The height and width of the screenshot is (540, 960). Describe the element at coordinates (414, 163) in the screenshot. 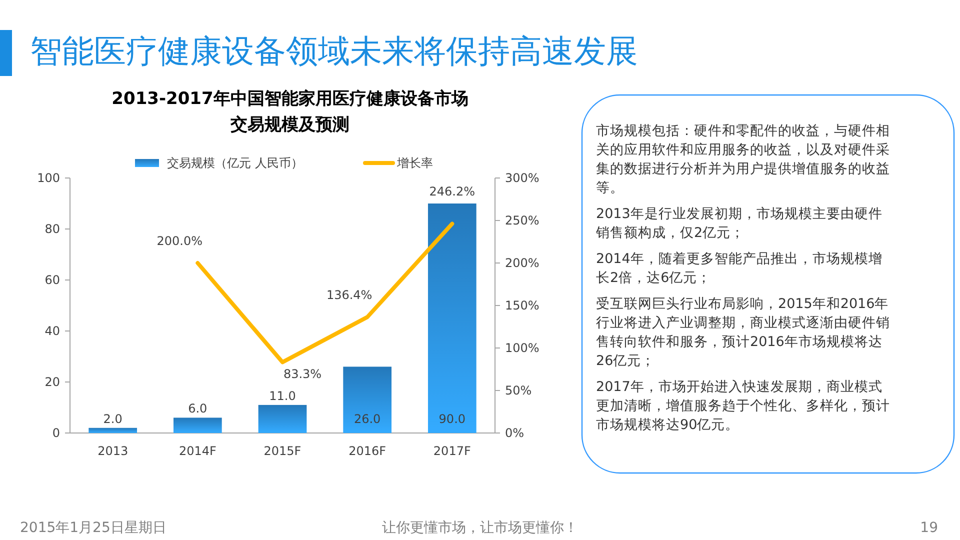

I see `legend-label: 增长率` at that location.